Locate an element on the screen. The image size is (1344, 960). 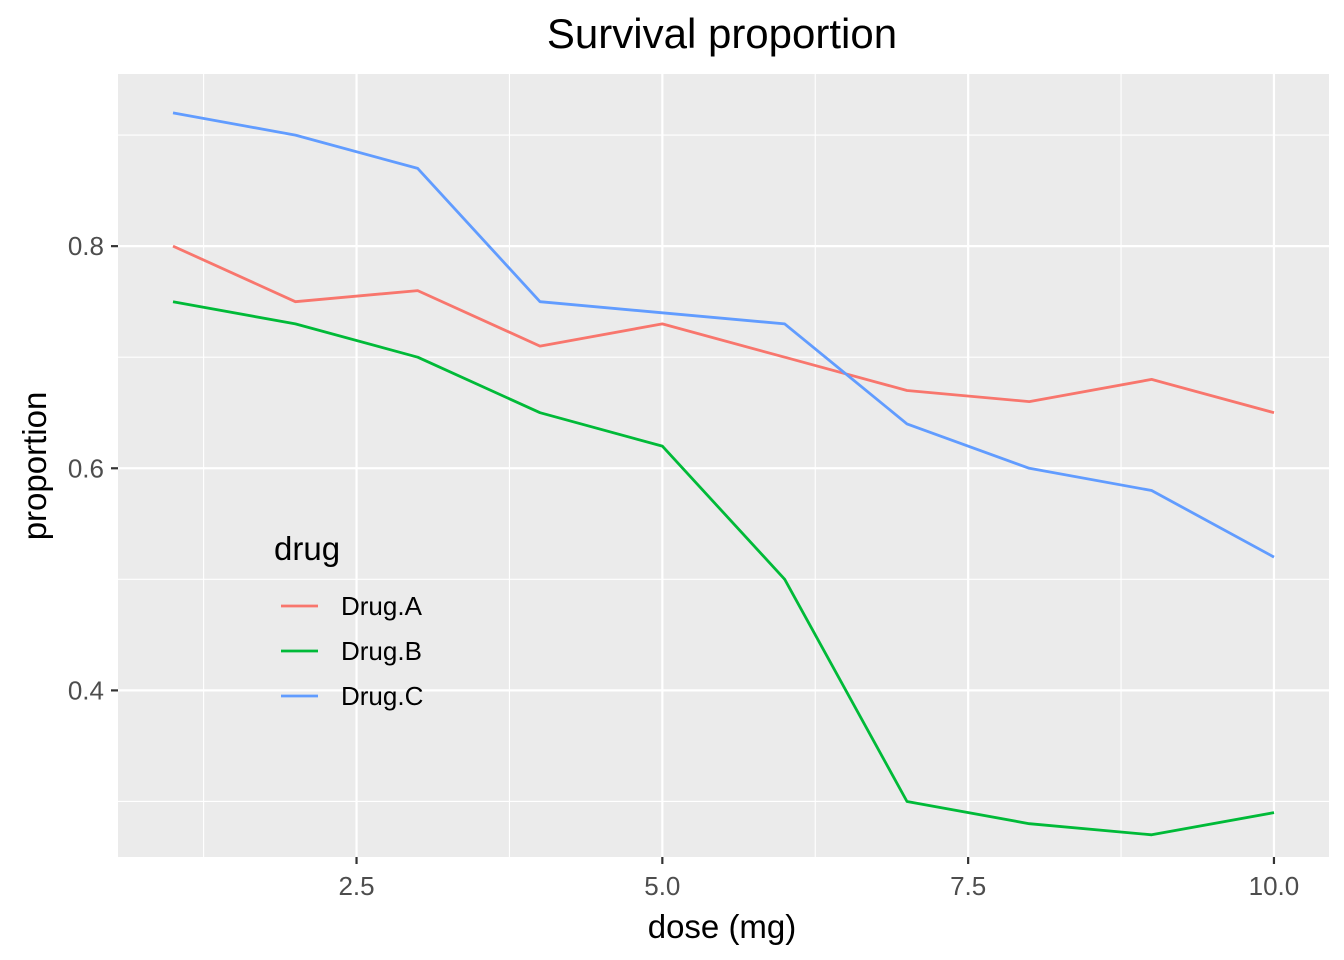
y-axis-title: proportion is located at coordinates (34, 466).